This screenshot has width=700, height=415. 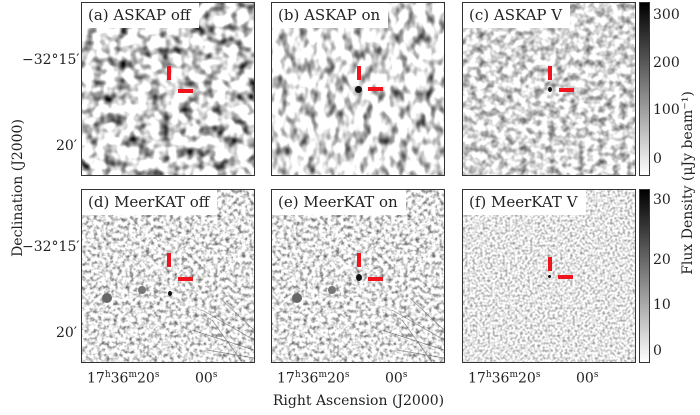 I want to click on panel-meerkat-off: (d) MeerKAT off, so click(x=168, y=276).